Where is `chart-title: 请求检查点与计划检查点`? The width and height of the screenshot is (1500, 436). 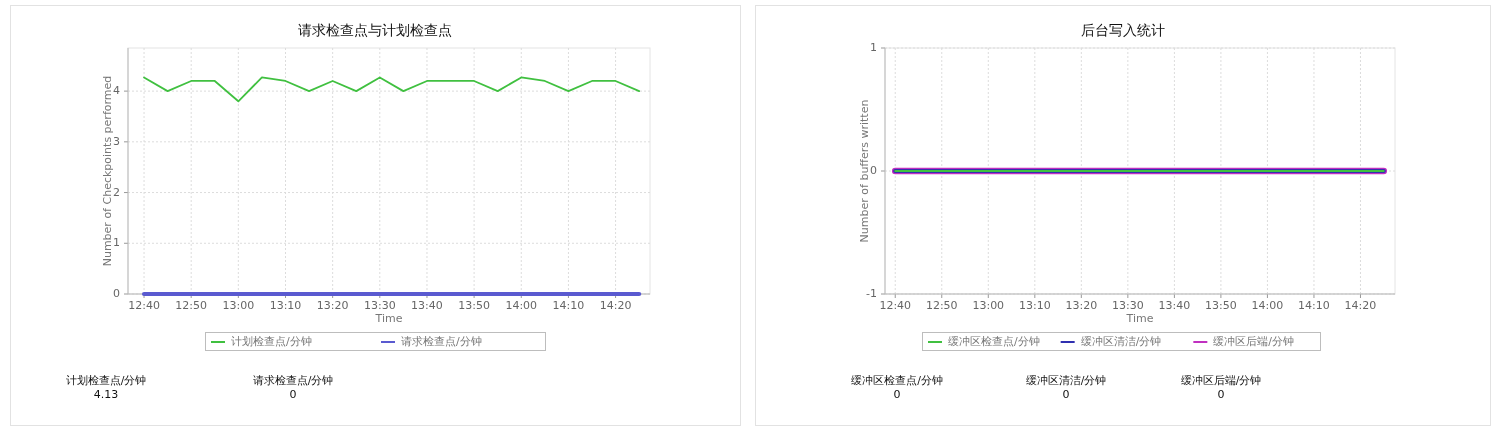 chart-title: 请求检查点与计划检查点 is located at coordinates (375, 30).